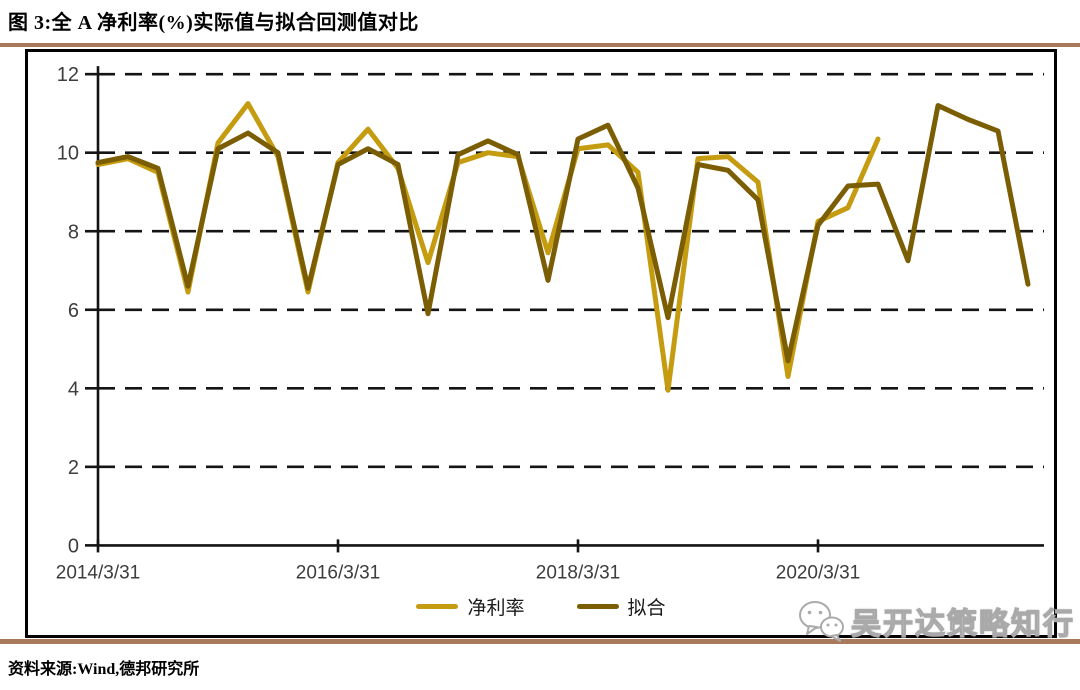 This screenshot has width=1080, height=690. I want to click on y-tick-label: 10, so click(68, 154).